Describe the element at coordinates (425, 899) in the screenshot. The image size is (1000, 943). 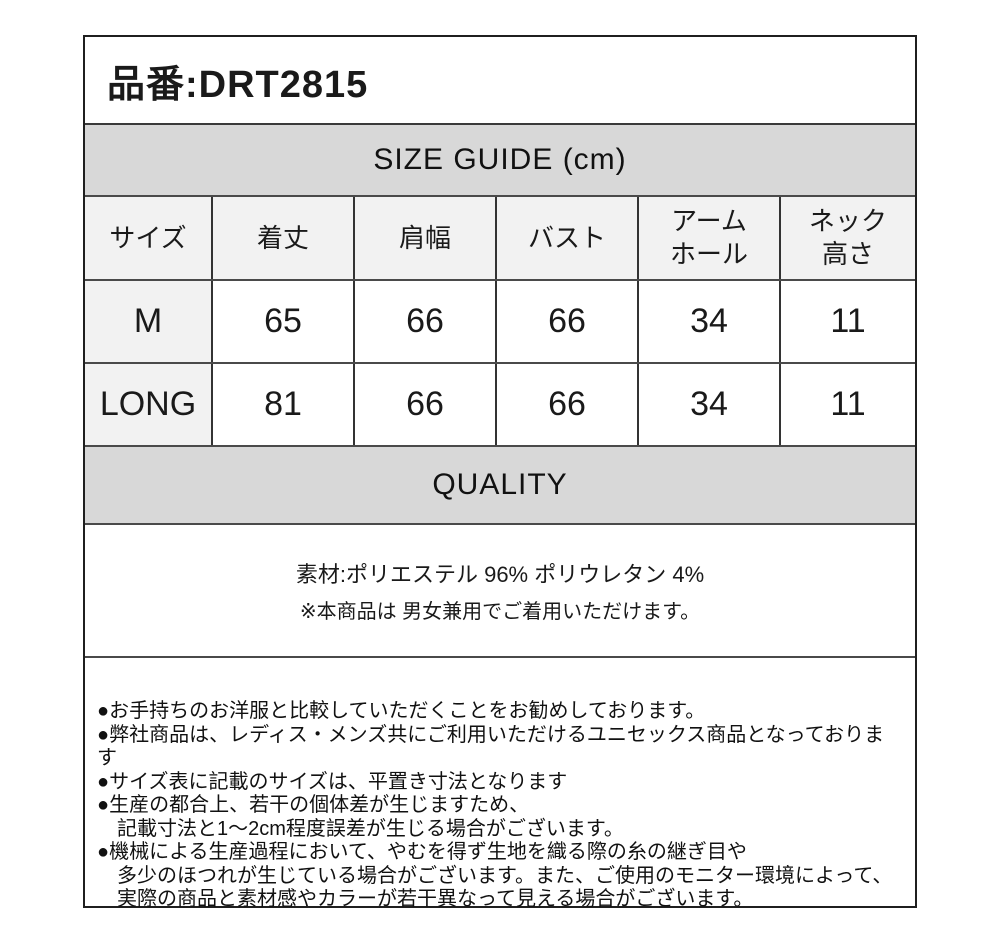
I see `note-line: 実際の商品と素材感やカラーが若干異なって見える場合がございます。` at that location.